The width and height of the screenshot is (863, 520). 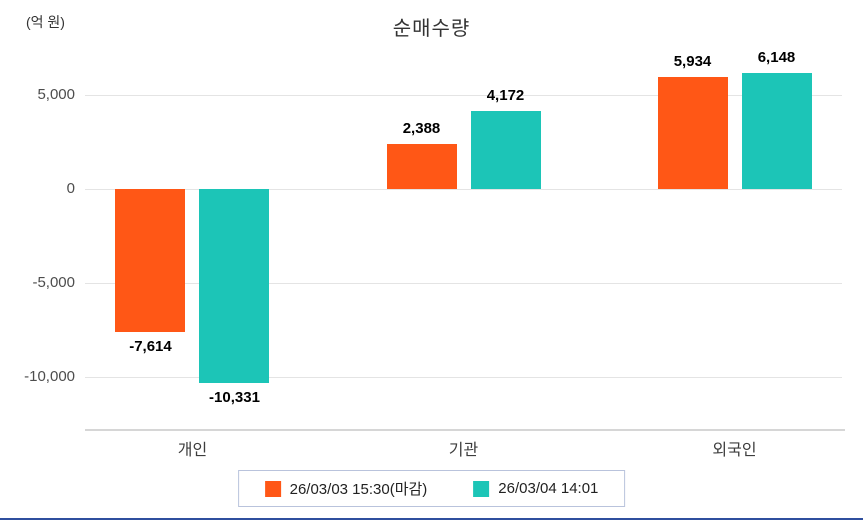 I want to click on bar-value-label: 4,172, so click(x=505, y=95).